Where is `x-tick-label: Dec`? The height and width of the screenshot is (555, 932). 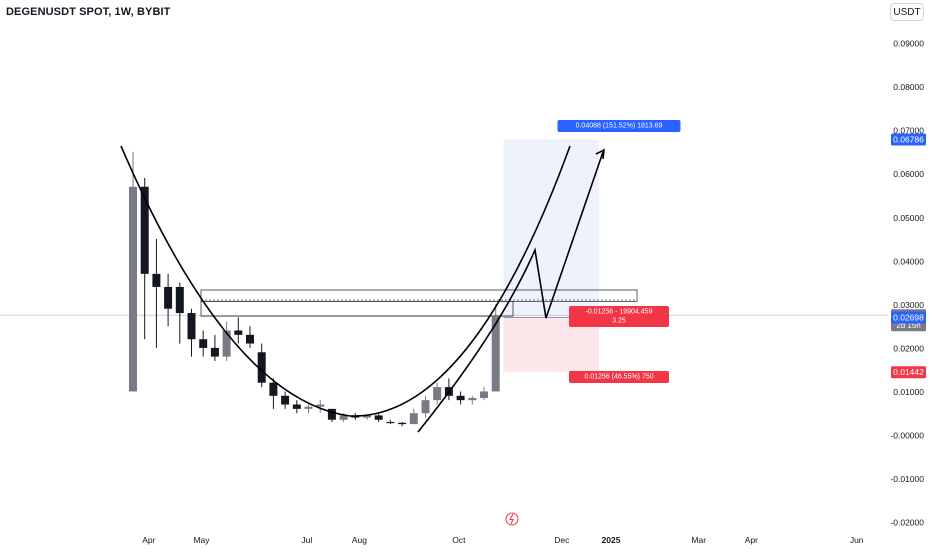
x-tick-label: Dec is located at coordinates (562, 540).